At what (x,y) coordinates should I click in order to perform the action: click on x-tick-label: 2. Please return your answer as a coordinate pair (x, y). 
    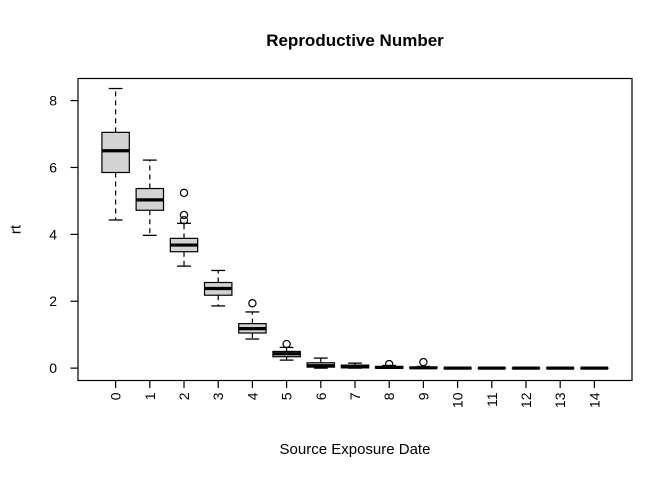
    Looking at the image, I should click on (184, 396).